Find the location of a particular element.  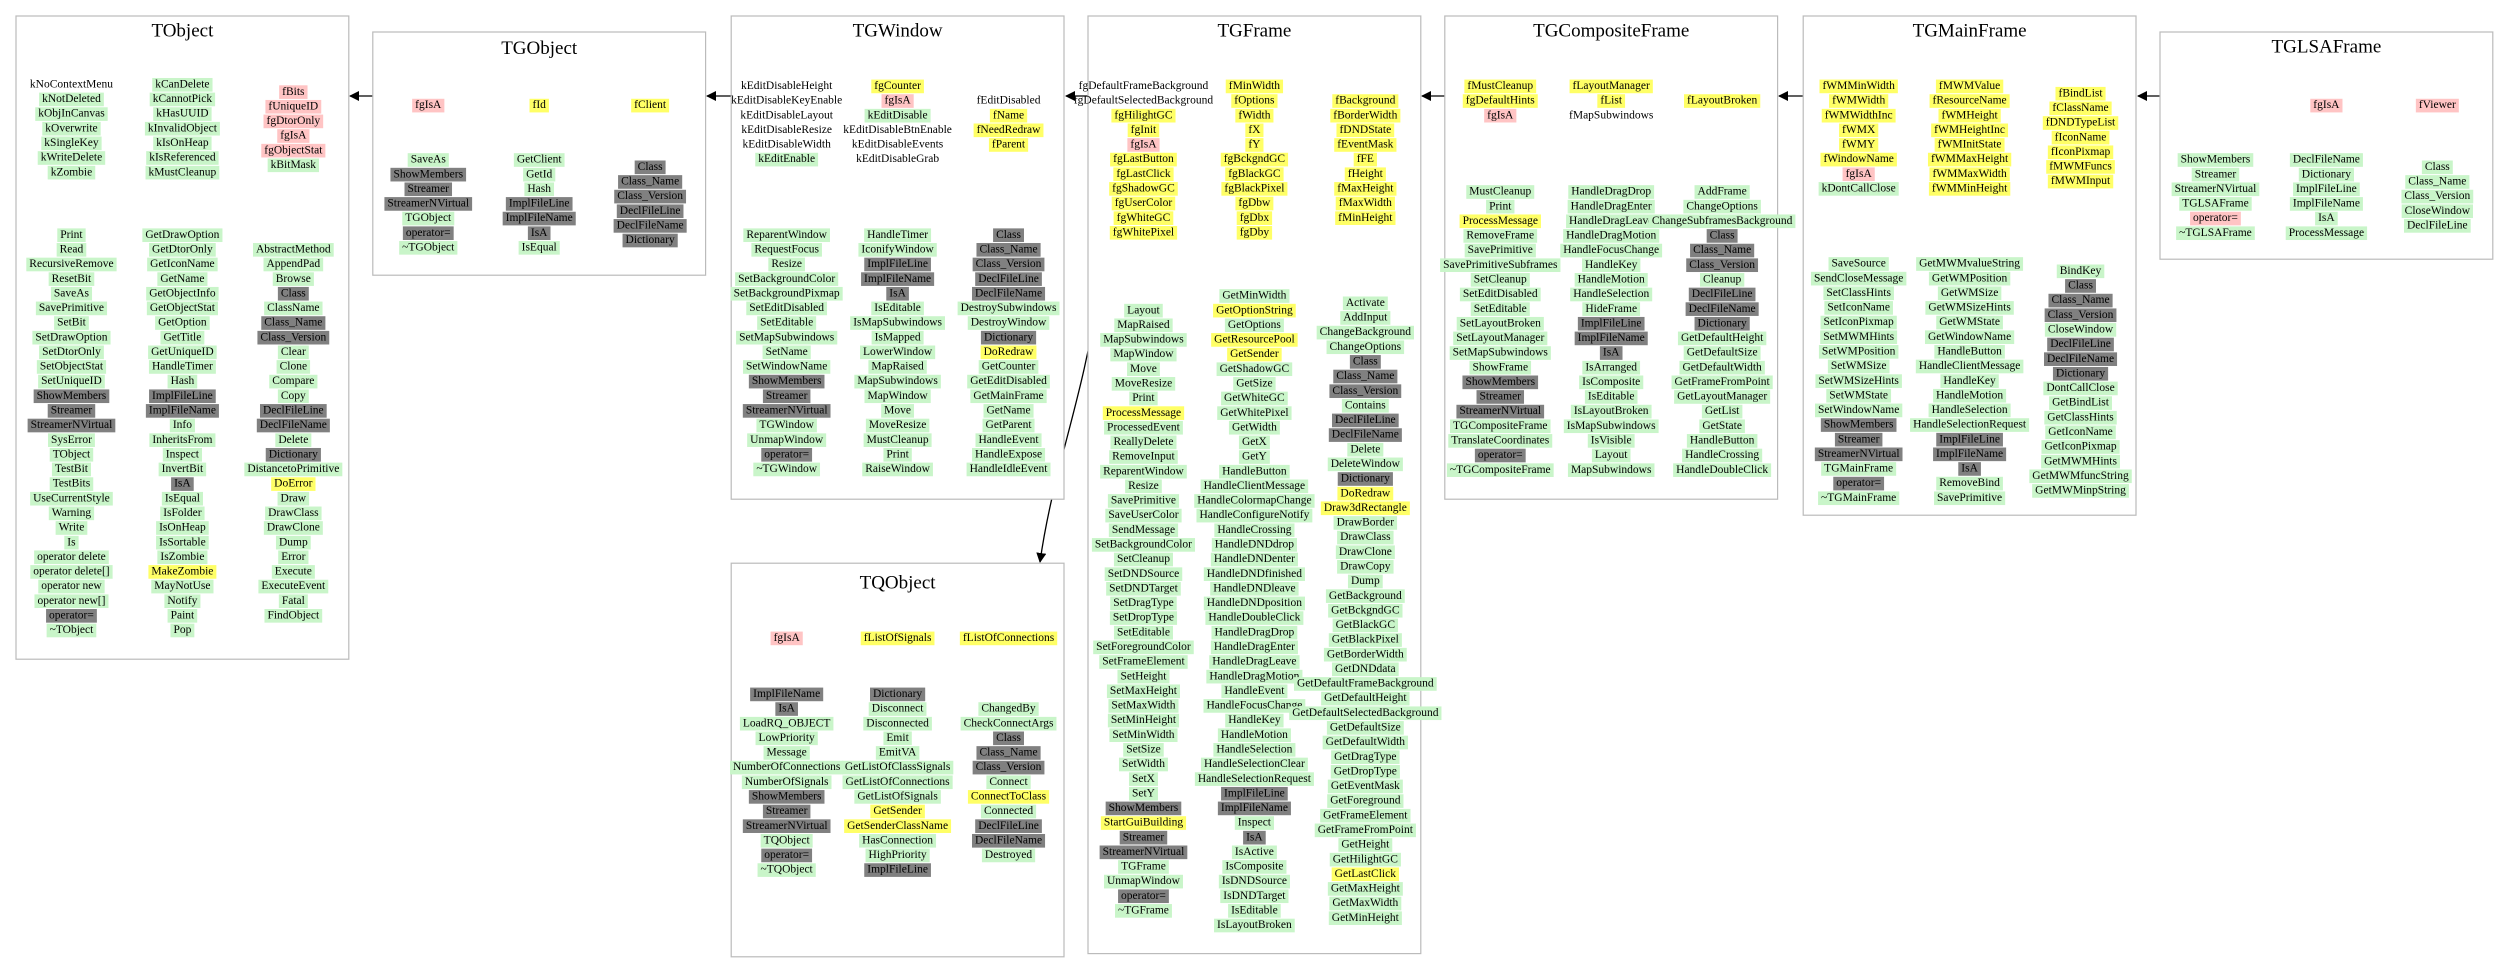

member-label: kEditDisableGrab is located at coordinates (897, 159).